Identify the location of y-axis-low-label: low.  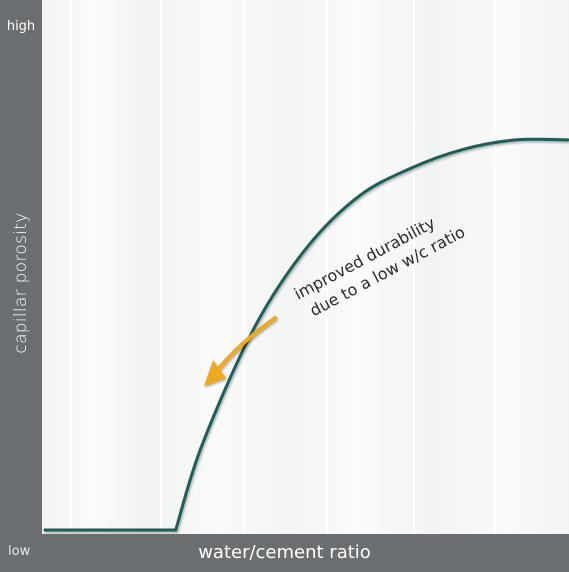
(19, 551).